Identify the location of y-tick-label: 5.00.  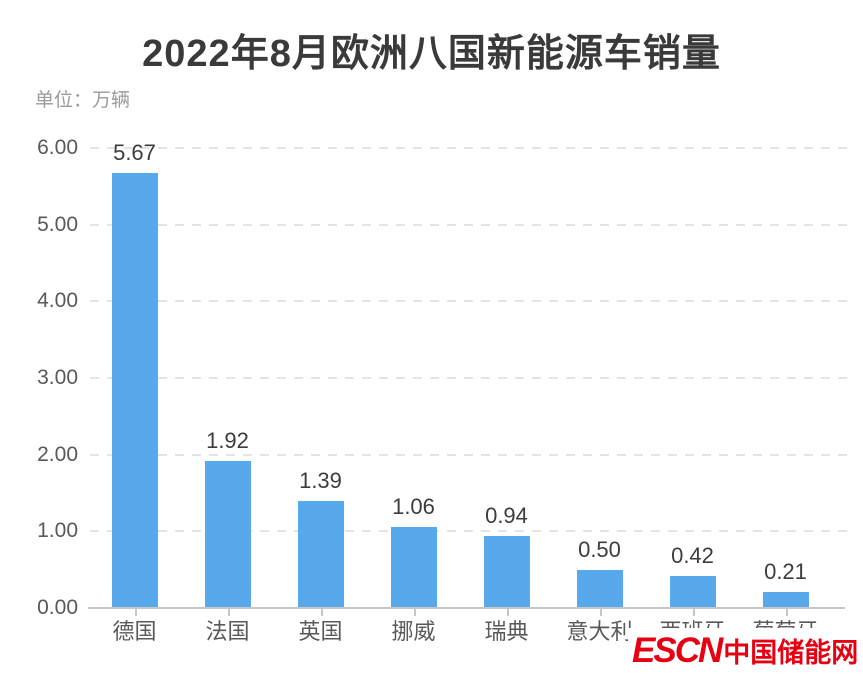
(57, 224).